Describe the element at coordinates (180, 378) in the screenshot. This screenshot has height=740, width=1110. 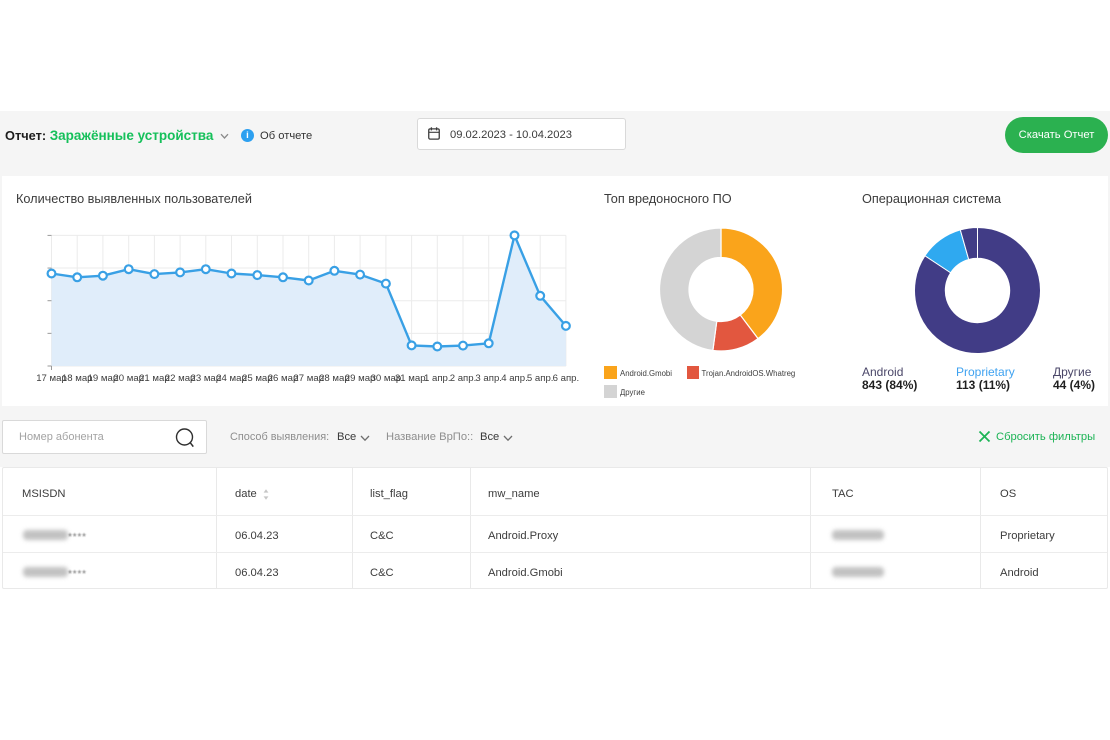
I see `svg-text: 22 мар` at that location.